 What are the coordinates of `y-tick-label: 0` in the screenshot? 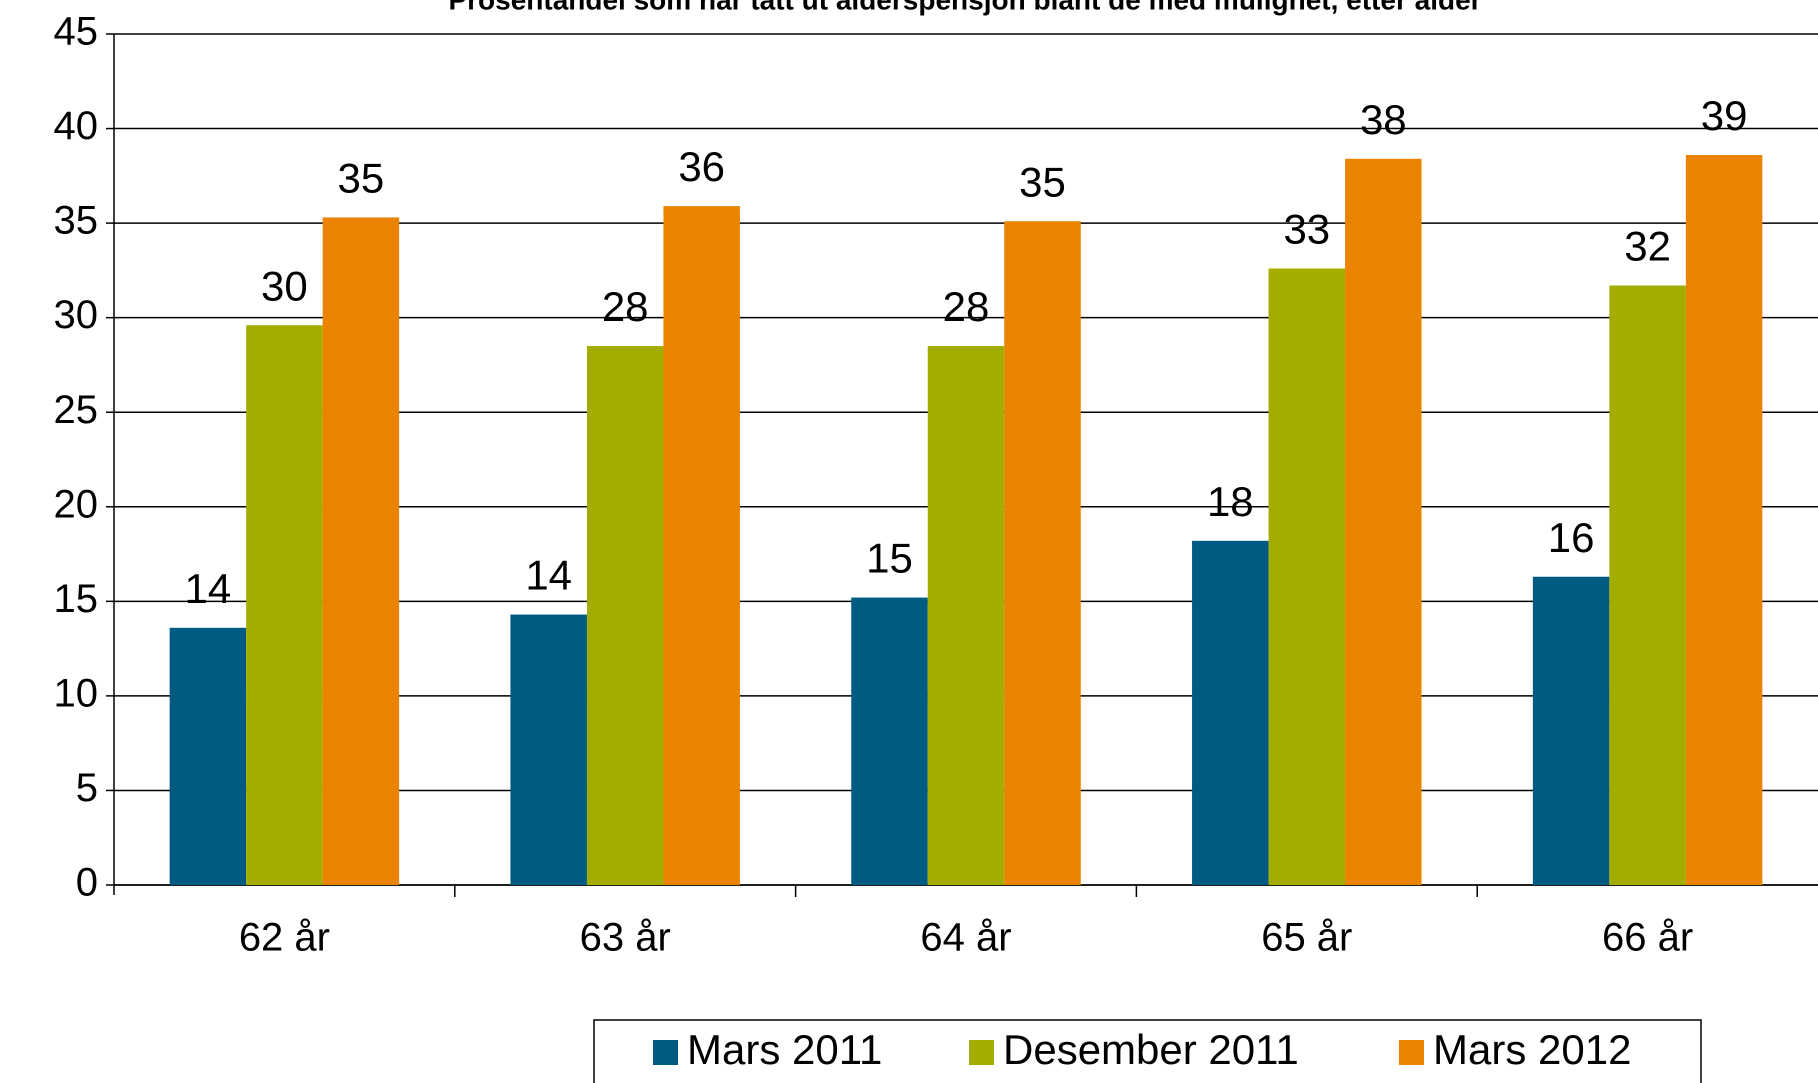 It's located at (87, 883).